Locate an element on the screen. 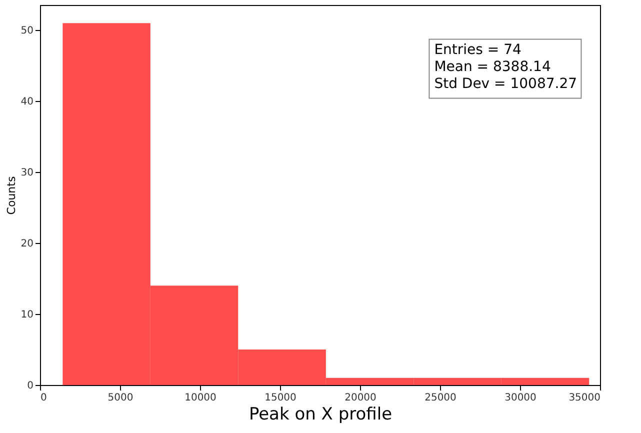  y-tick-label: 20 is located at coordinates (27, 244).